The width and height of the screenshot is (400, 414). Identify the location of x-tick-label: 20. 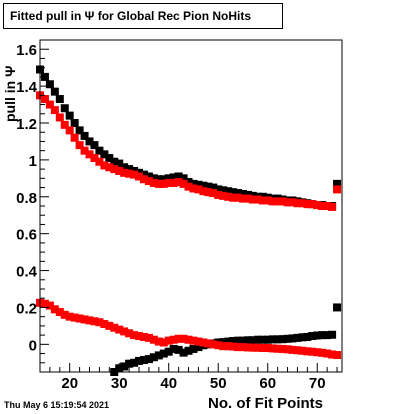
(69, 383).